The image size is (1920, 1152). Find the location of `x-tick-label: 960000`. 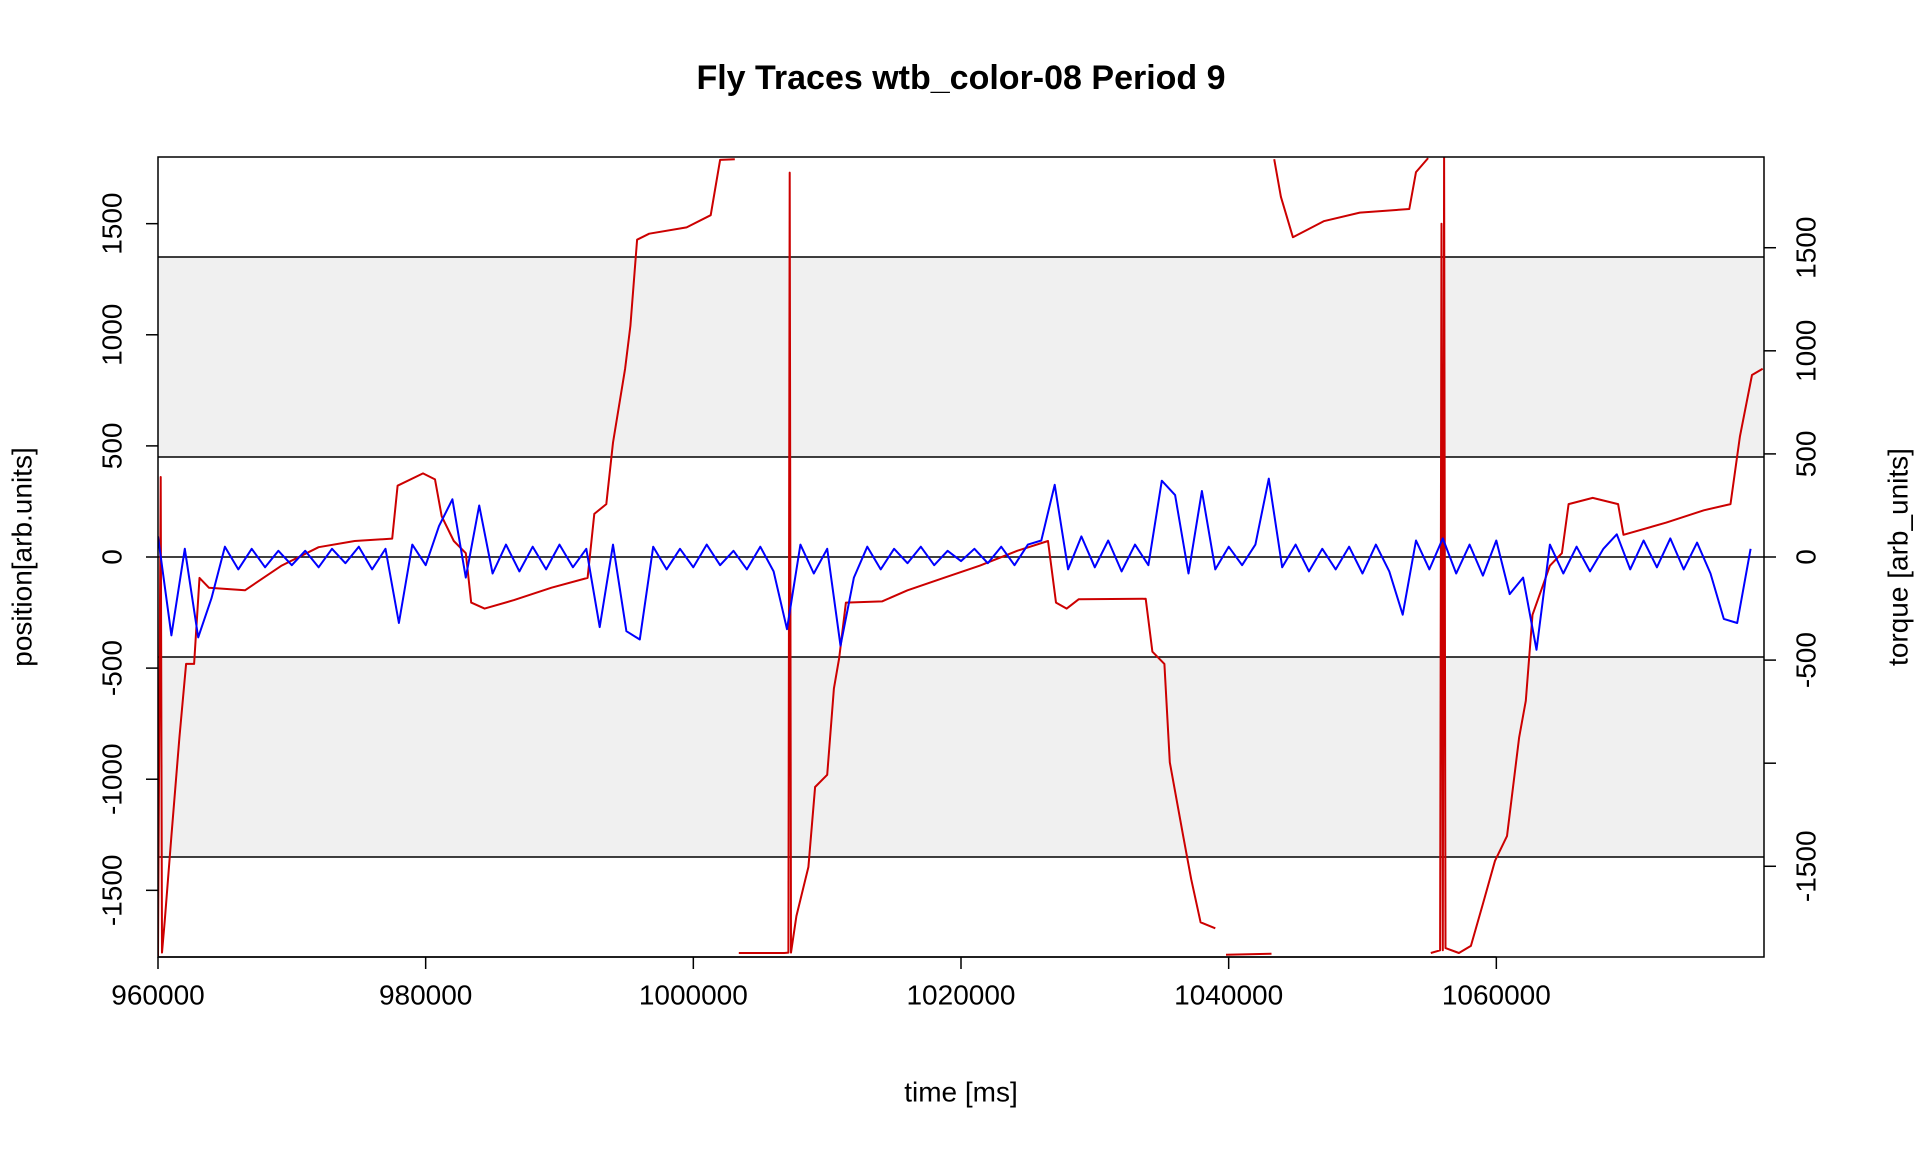

x-tick-label: 960000 is located at coordinates (157, 994).